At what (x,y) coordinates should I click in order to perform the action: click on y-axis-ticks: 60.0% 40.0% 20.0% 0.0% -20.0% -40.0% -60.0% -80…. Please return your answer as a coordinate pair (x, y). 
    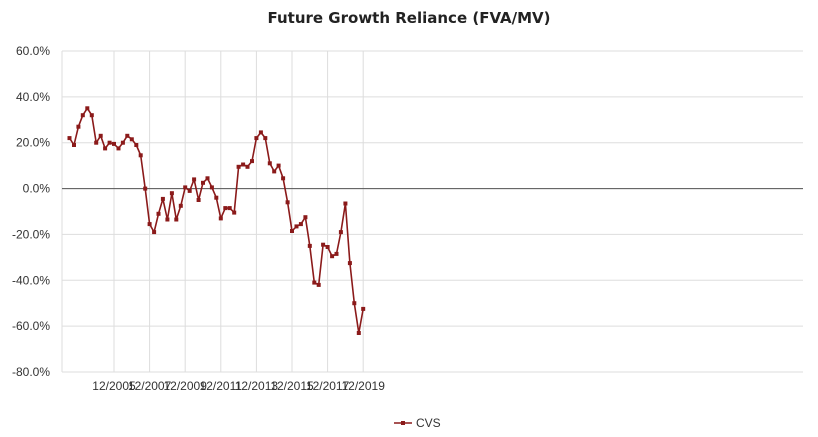
    Looking at the image, I should click on (31, 211).